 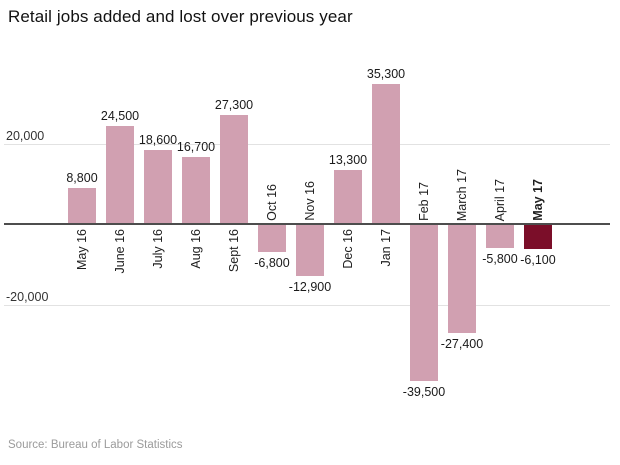 I want to click on zero-axis-line, so click(x=307, y=224).